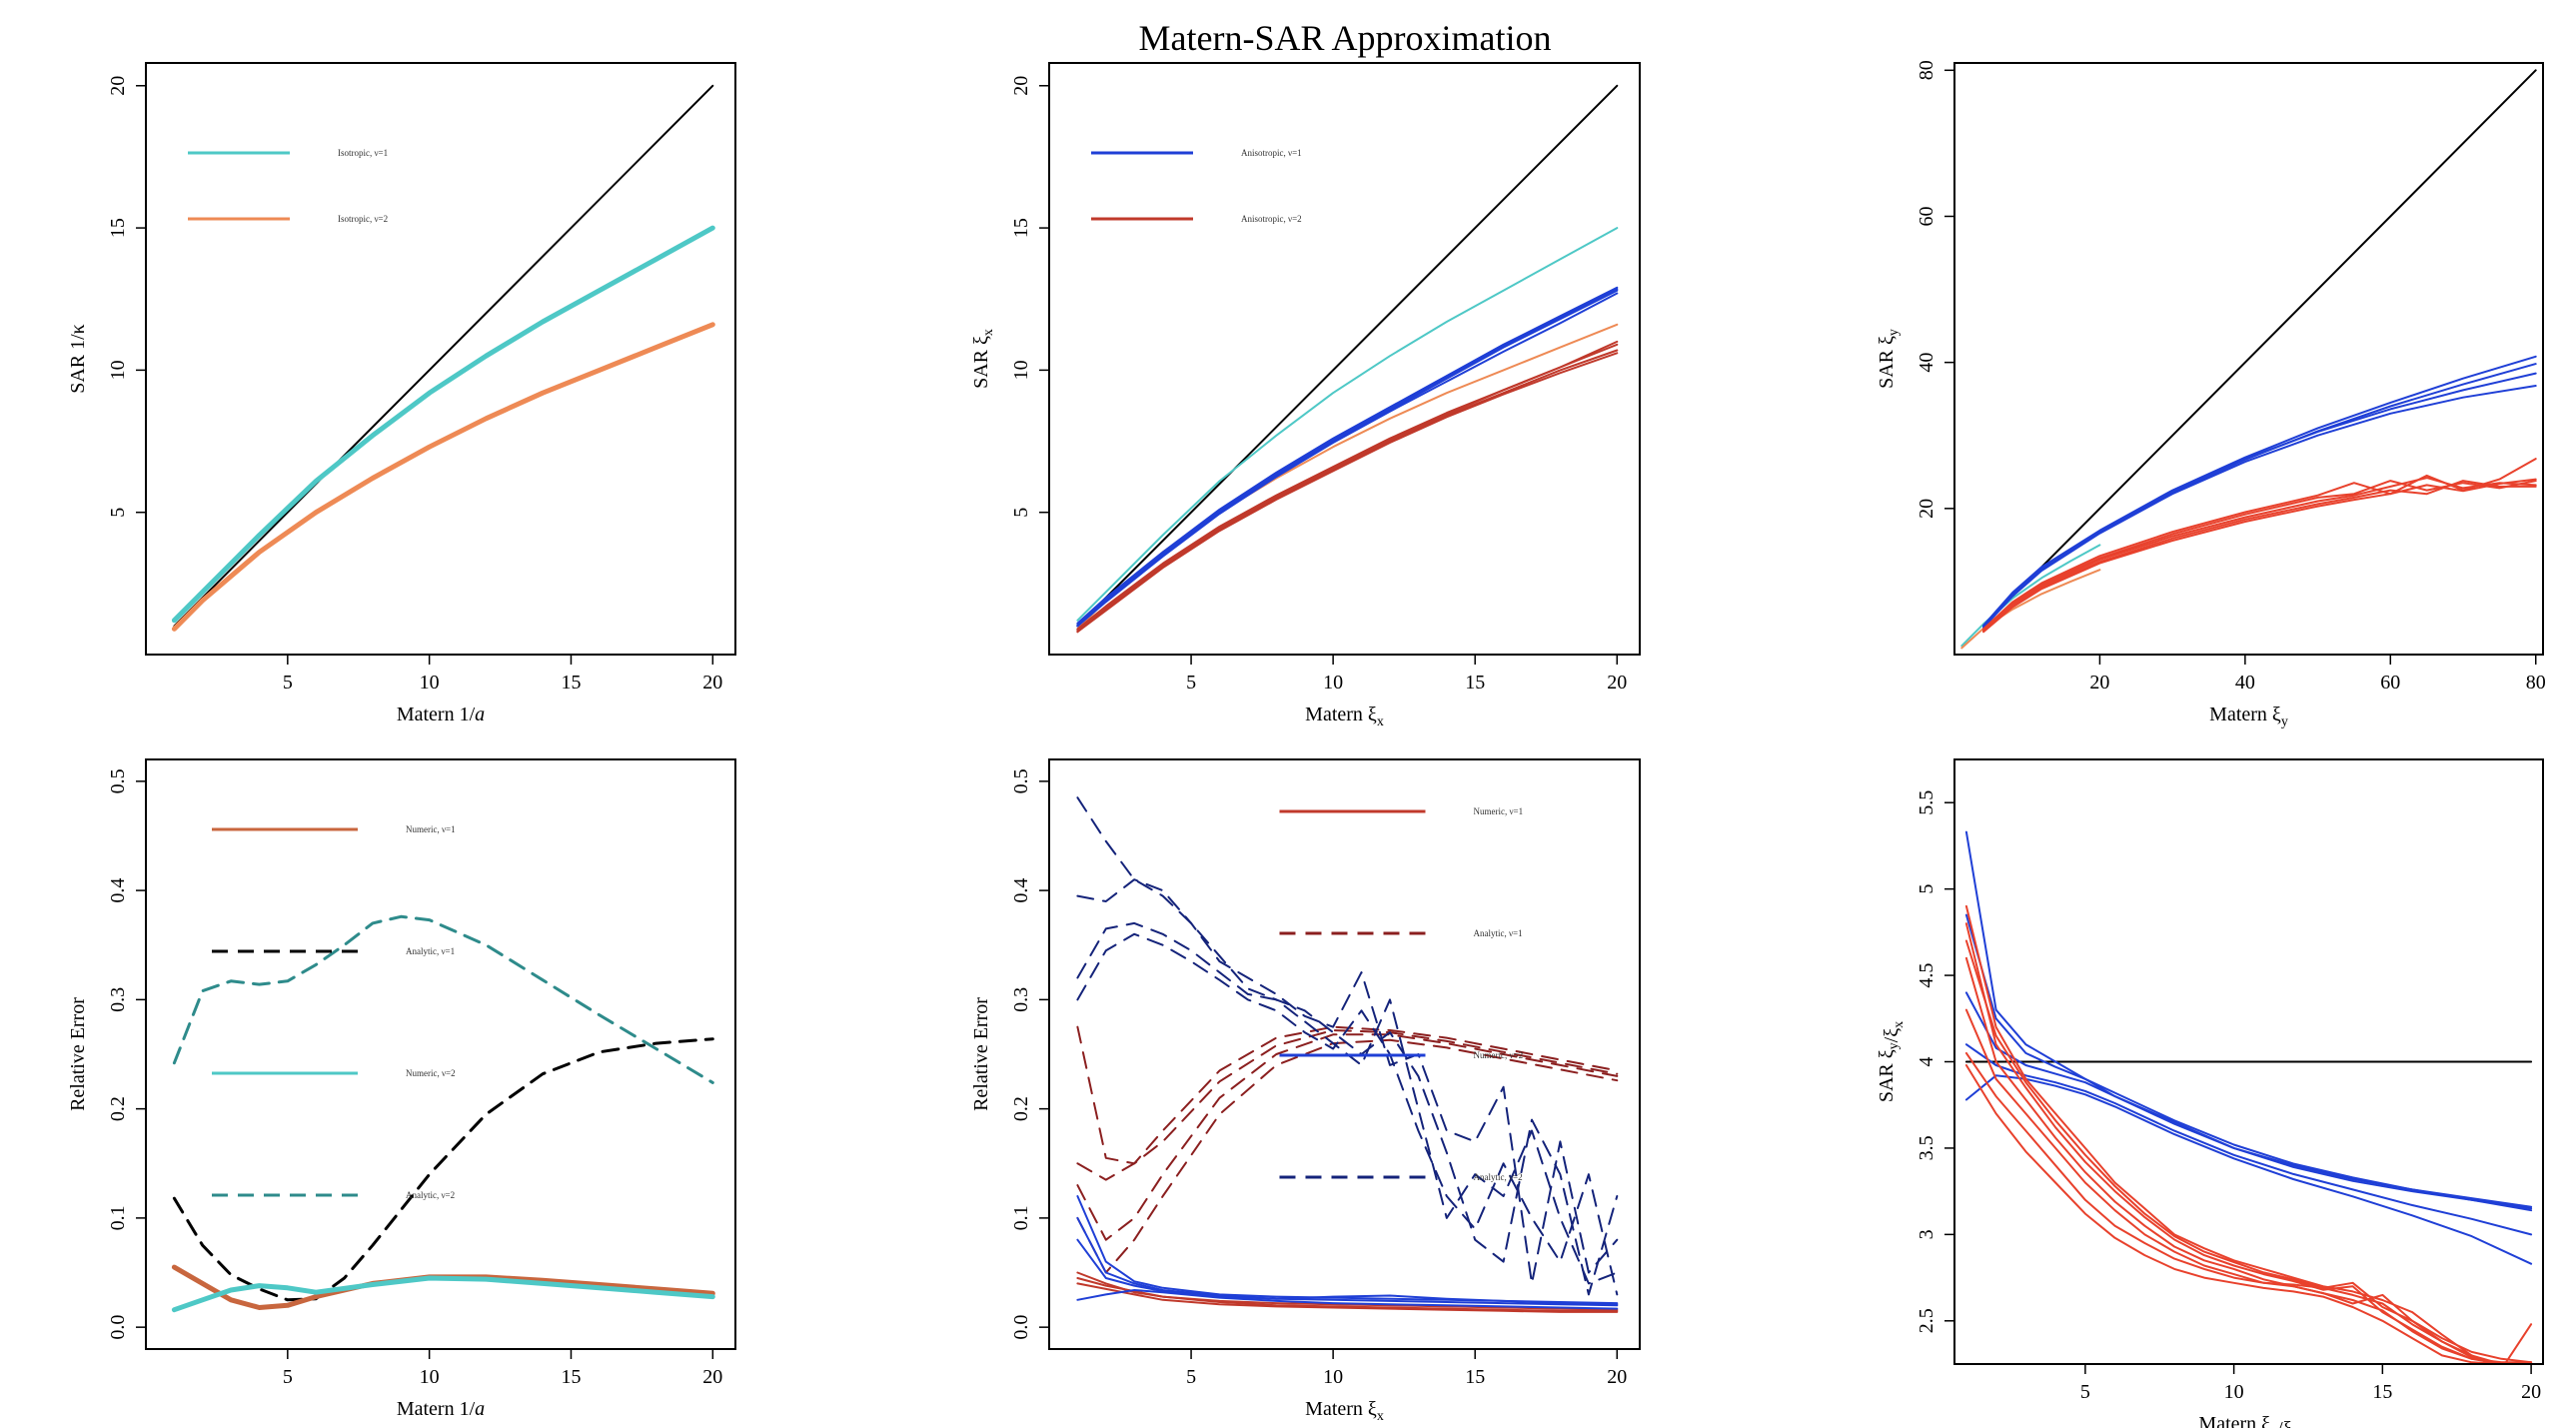 The width and height of the screenshot is (2576, 1428). Describe the element at coordinates (2536, 683) in the screenshot. I see `x-tick-label: 80` at that location.